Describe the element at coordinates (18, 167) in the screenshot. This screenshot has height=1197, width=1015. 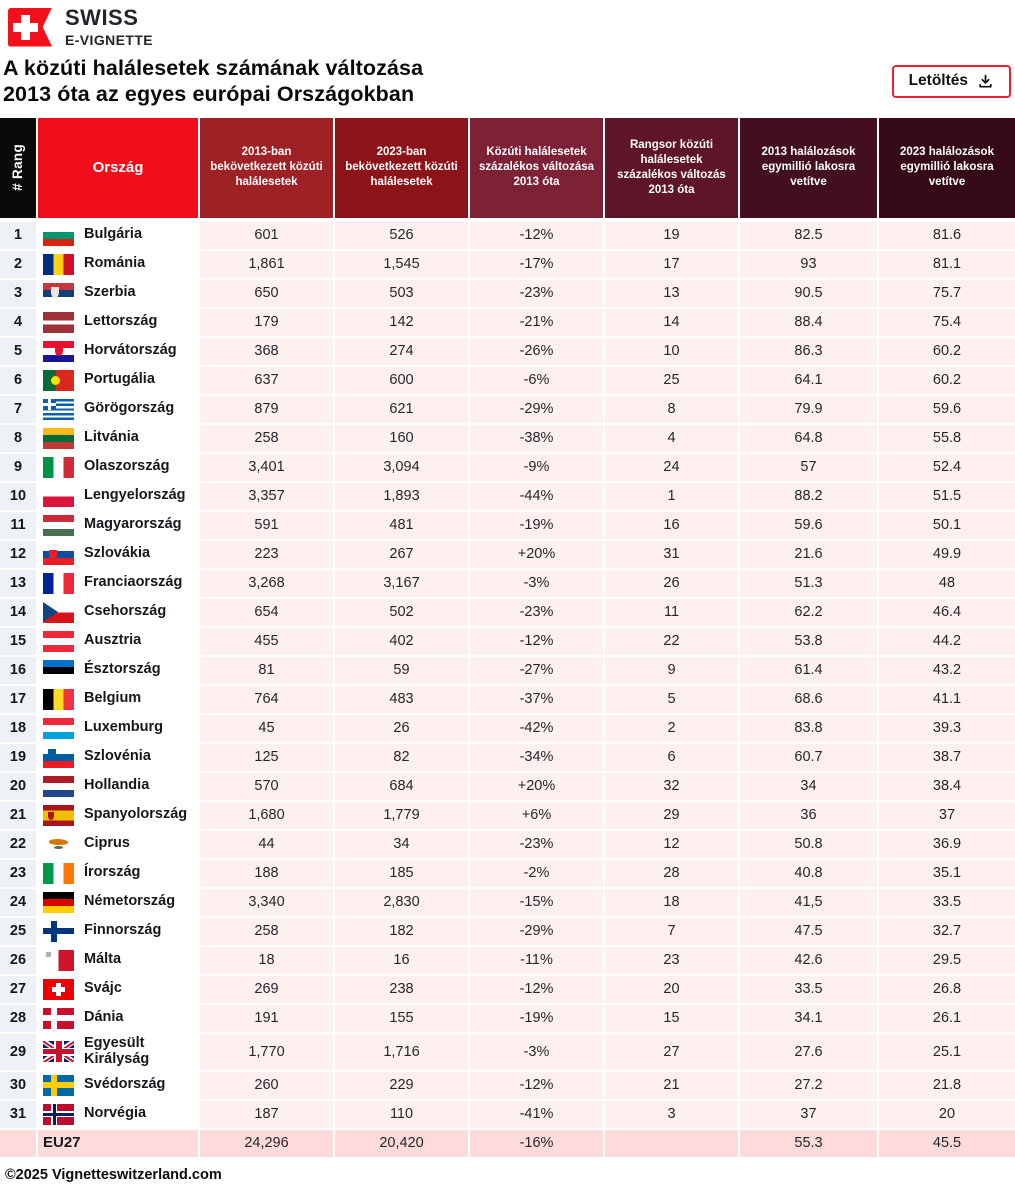
I see `col-header-rank: # Rang` at that location.